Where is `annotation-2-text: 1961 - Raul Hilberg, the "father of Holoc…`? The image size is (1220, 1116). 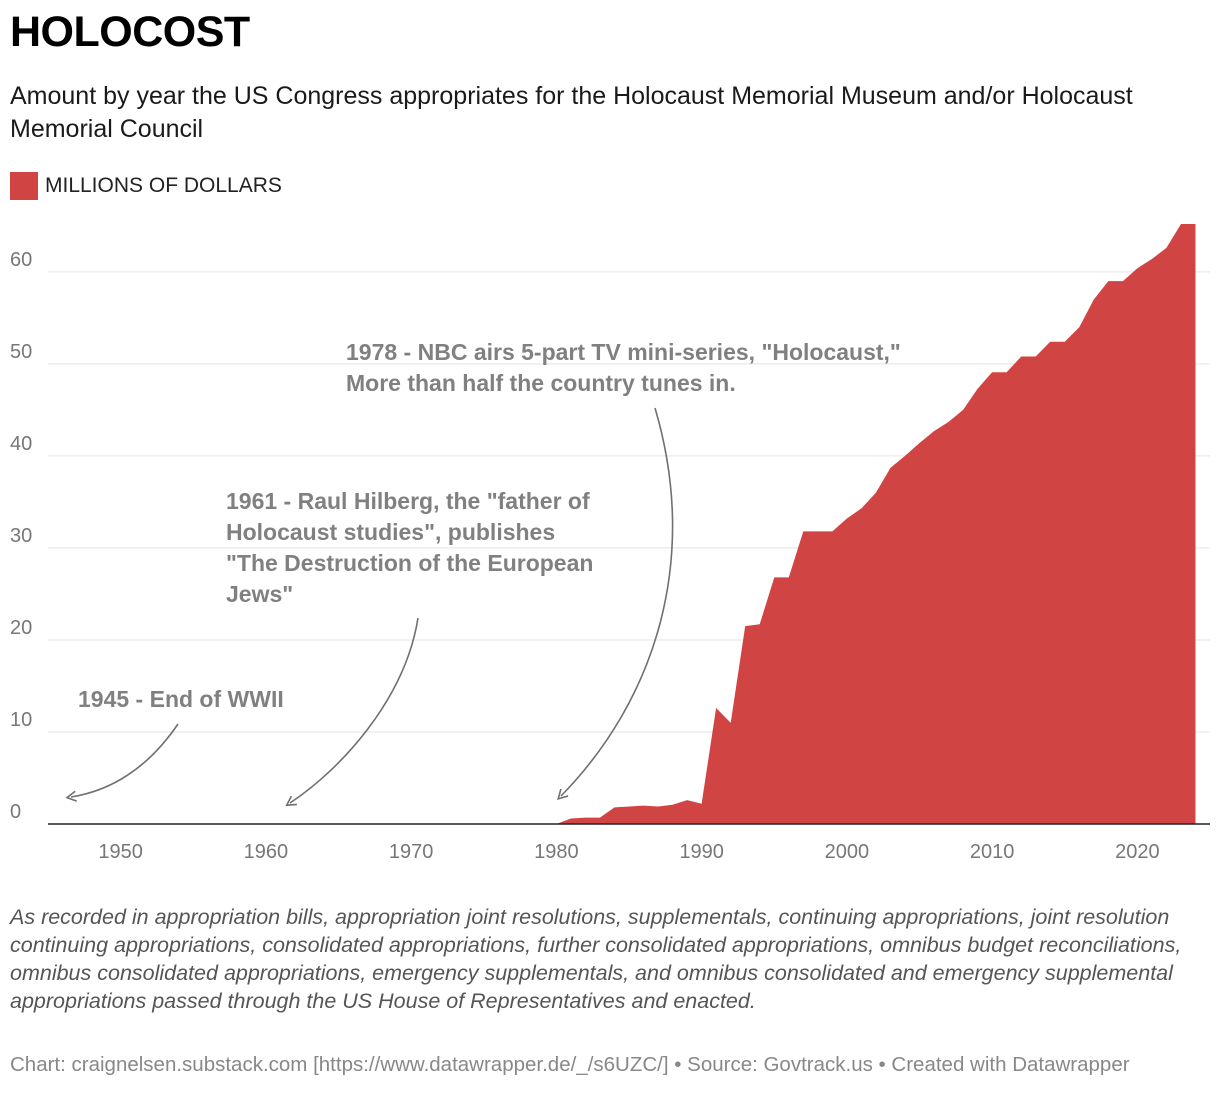 annotation-2-text: 1961 - Raul Hilberg, the "father of Holoc… is located at coordinates (409, 547).